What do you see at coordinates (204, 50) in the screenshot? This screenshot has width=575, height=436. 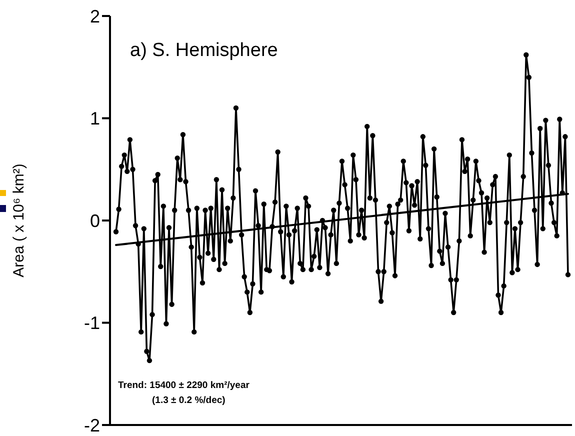 I see `text: a) S. Hemisphere` at bounding box center [204, 50].